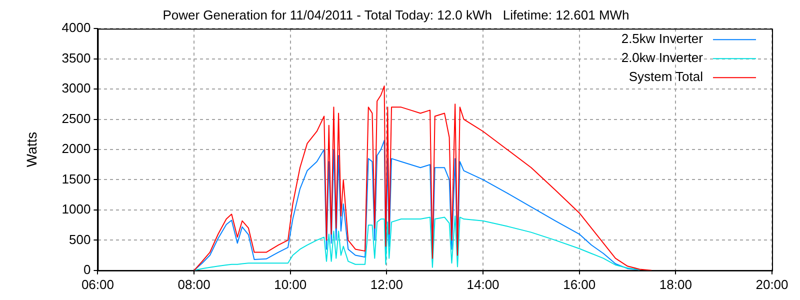 The width and height of the screenshot is (800, 300). Describe the element at coordinates (579, 284) in the screenshot. I see `x-tick-label: 16:00` at that location.